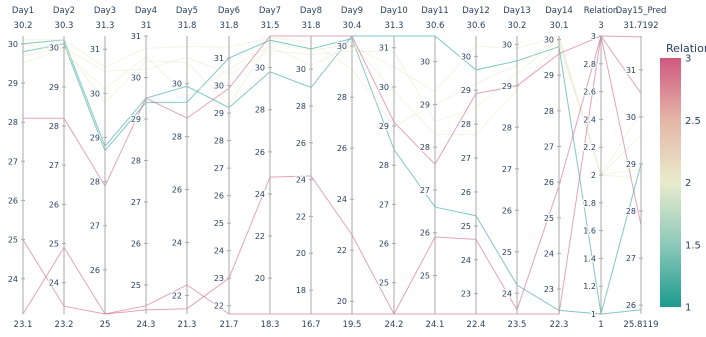  I want to click on axis-range-min: 18.3, so click(270, 325).